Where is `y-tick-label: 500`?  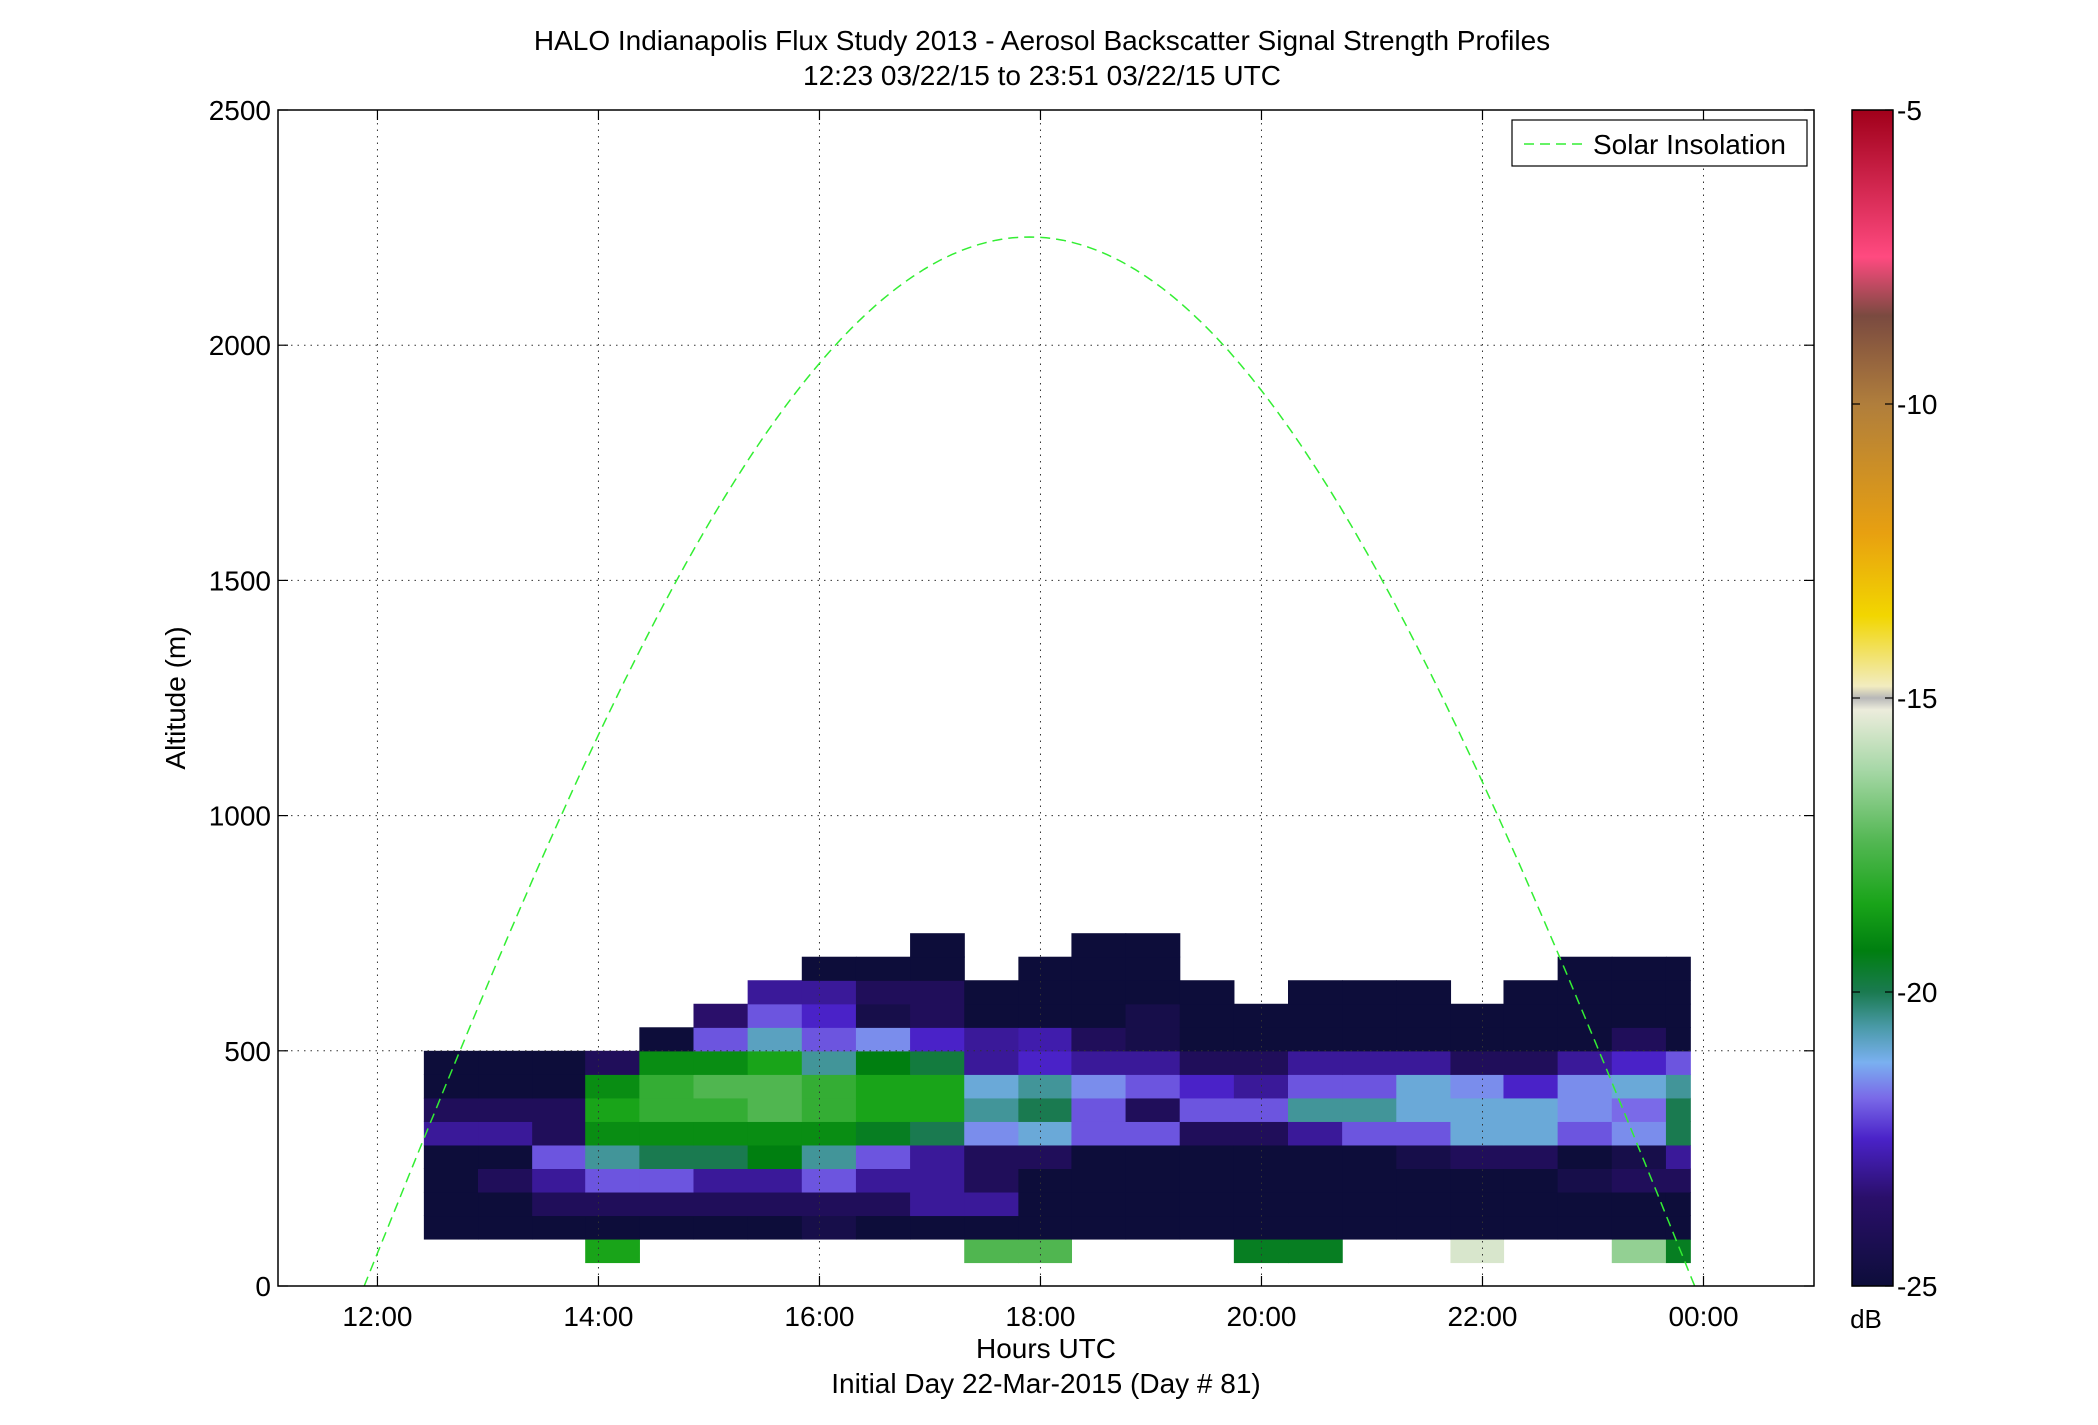
y-tick-label: 500 is located at coordinates (247, 1051).